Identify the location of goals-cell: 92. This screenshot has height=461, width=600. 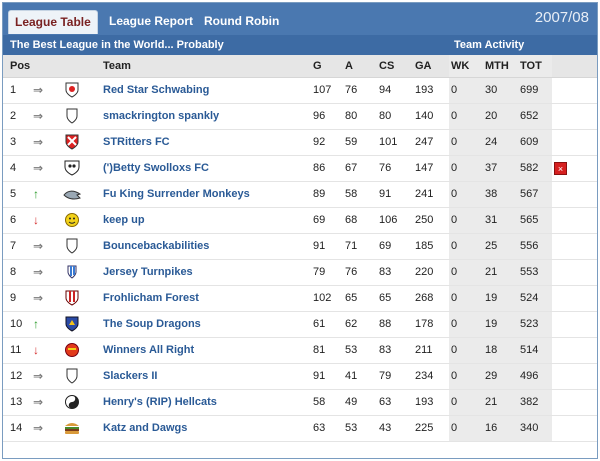
(327, 142).